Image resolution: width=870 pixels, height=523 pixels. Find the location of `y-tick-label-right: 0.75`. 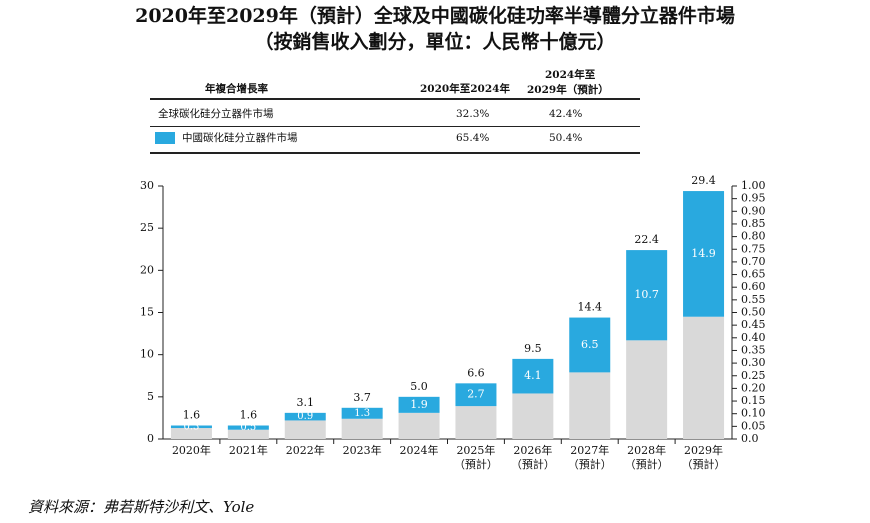

y-tick-label-right: 0.75 is located at coordinates (753, 248).